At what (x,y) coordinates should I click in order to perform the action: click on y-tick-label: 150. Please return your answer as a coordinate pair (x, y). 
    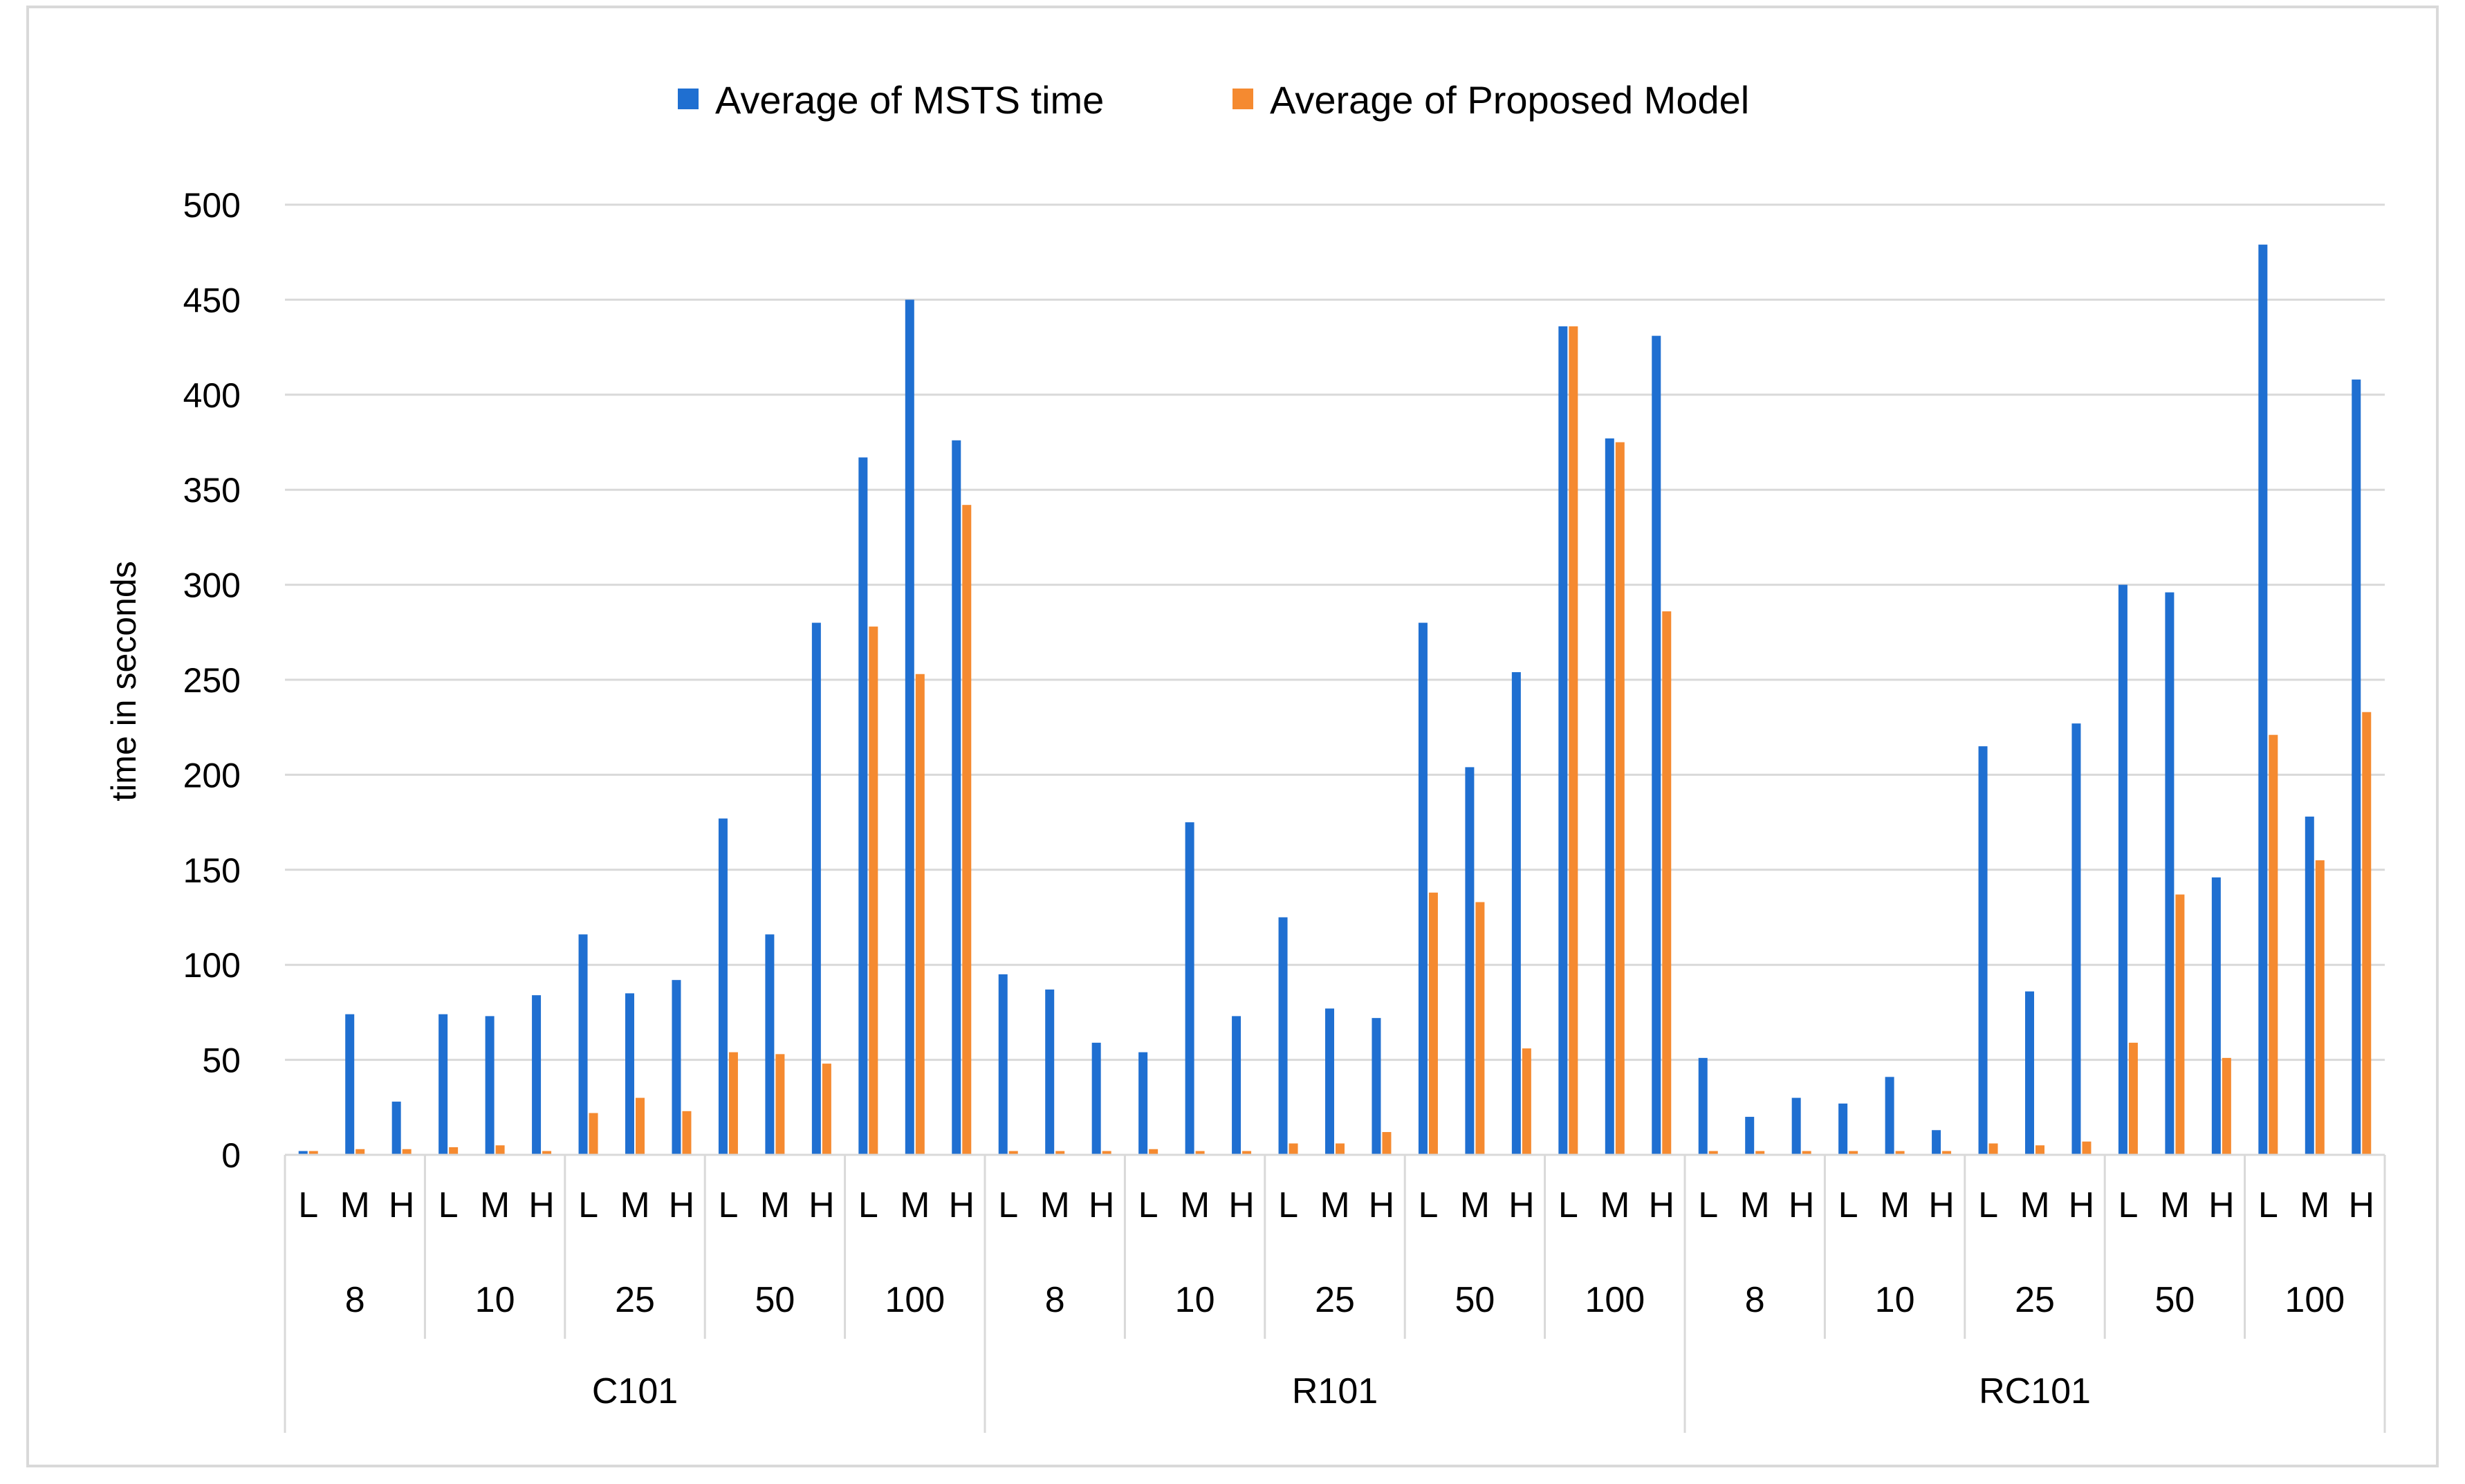
    Looking at the image, I should click on (212, 870).